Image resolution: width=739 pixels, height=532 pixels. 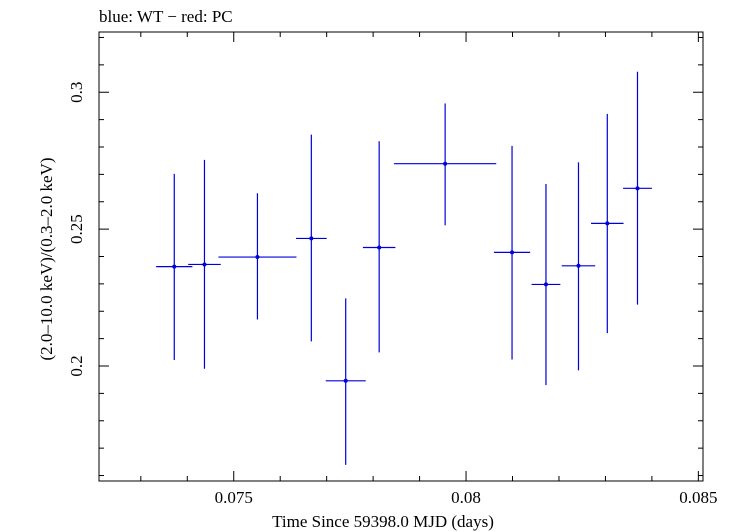 I want to click on x-axis-label: Time Since 59398.0 MJD (days), so click(x=383, y=521).